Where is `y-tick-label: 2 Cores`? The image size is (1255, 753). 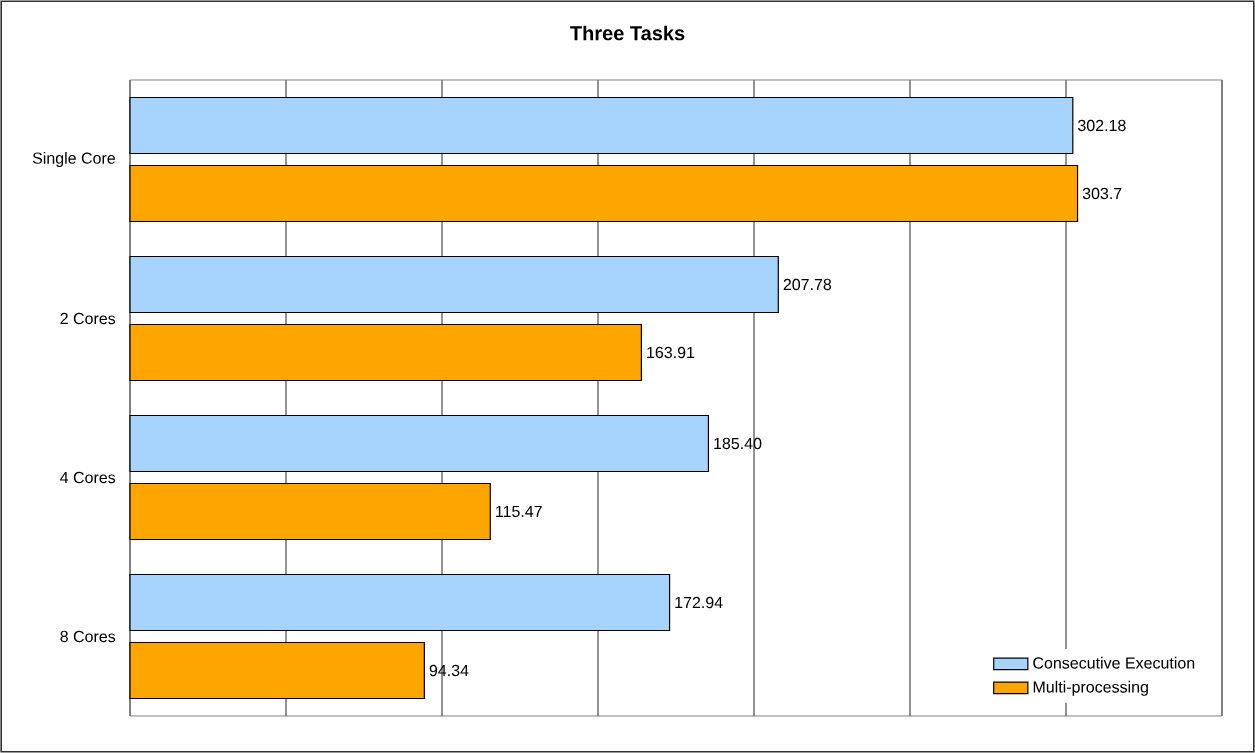
y-tick-label: 2 Cores is located at coordinates (88, 318).